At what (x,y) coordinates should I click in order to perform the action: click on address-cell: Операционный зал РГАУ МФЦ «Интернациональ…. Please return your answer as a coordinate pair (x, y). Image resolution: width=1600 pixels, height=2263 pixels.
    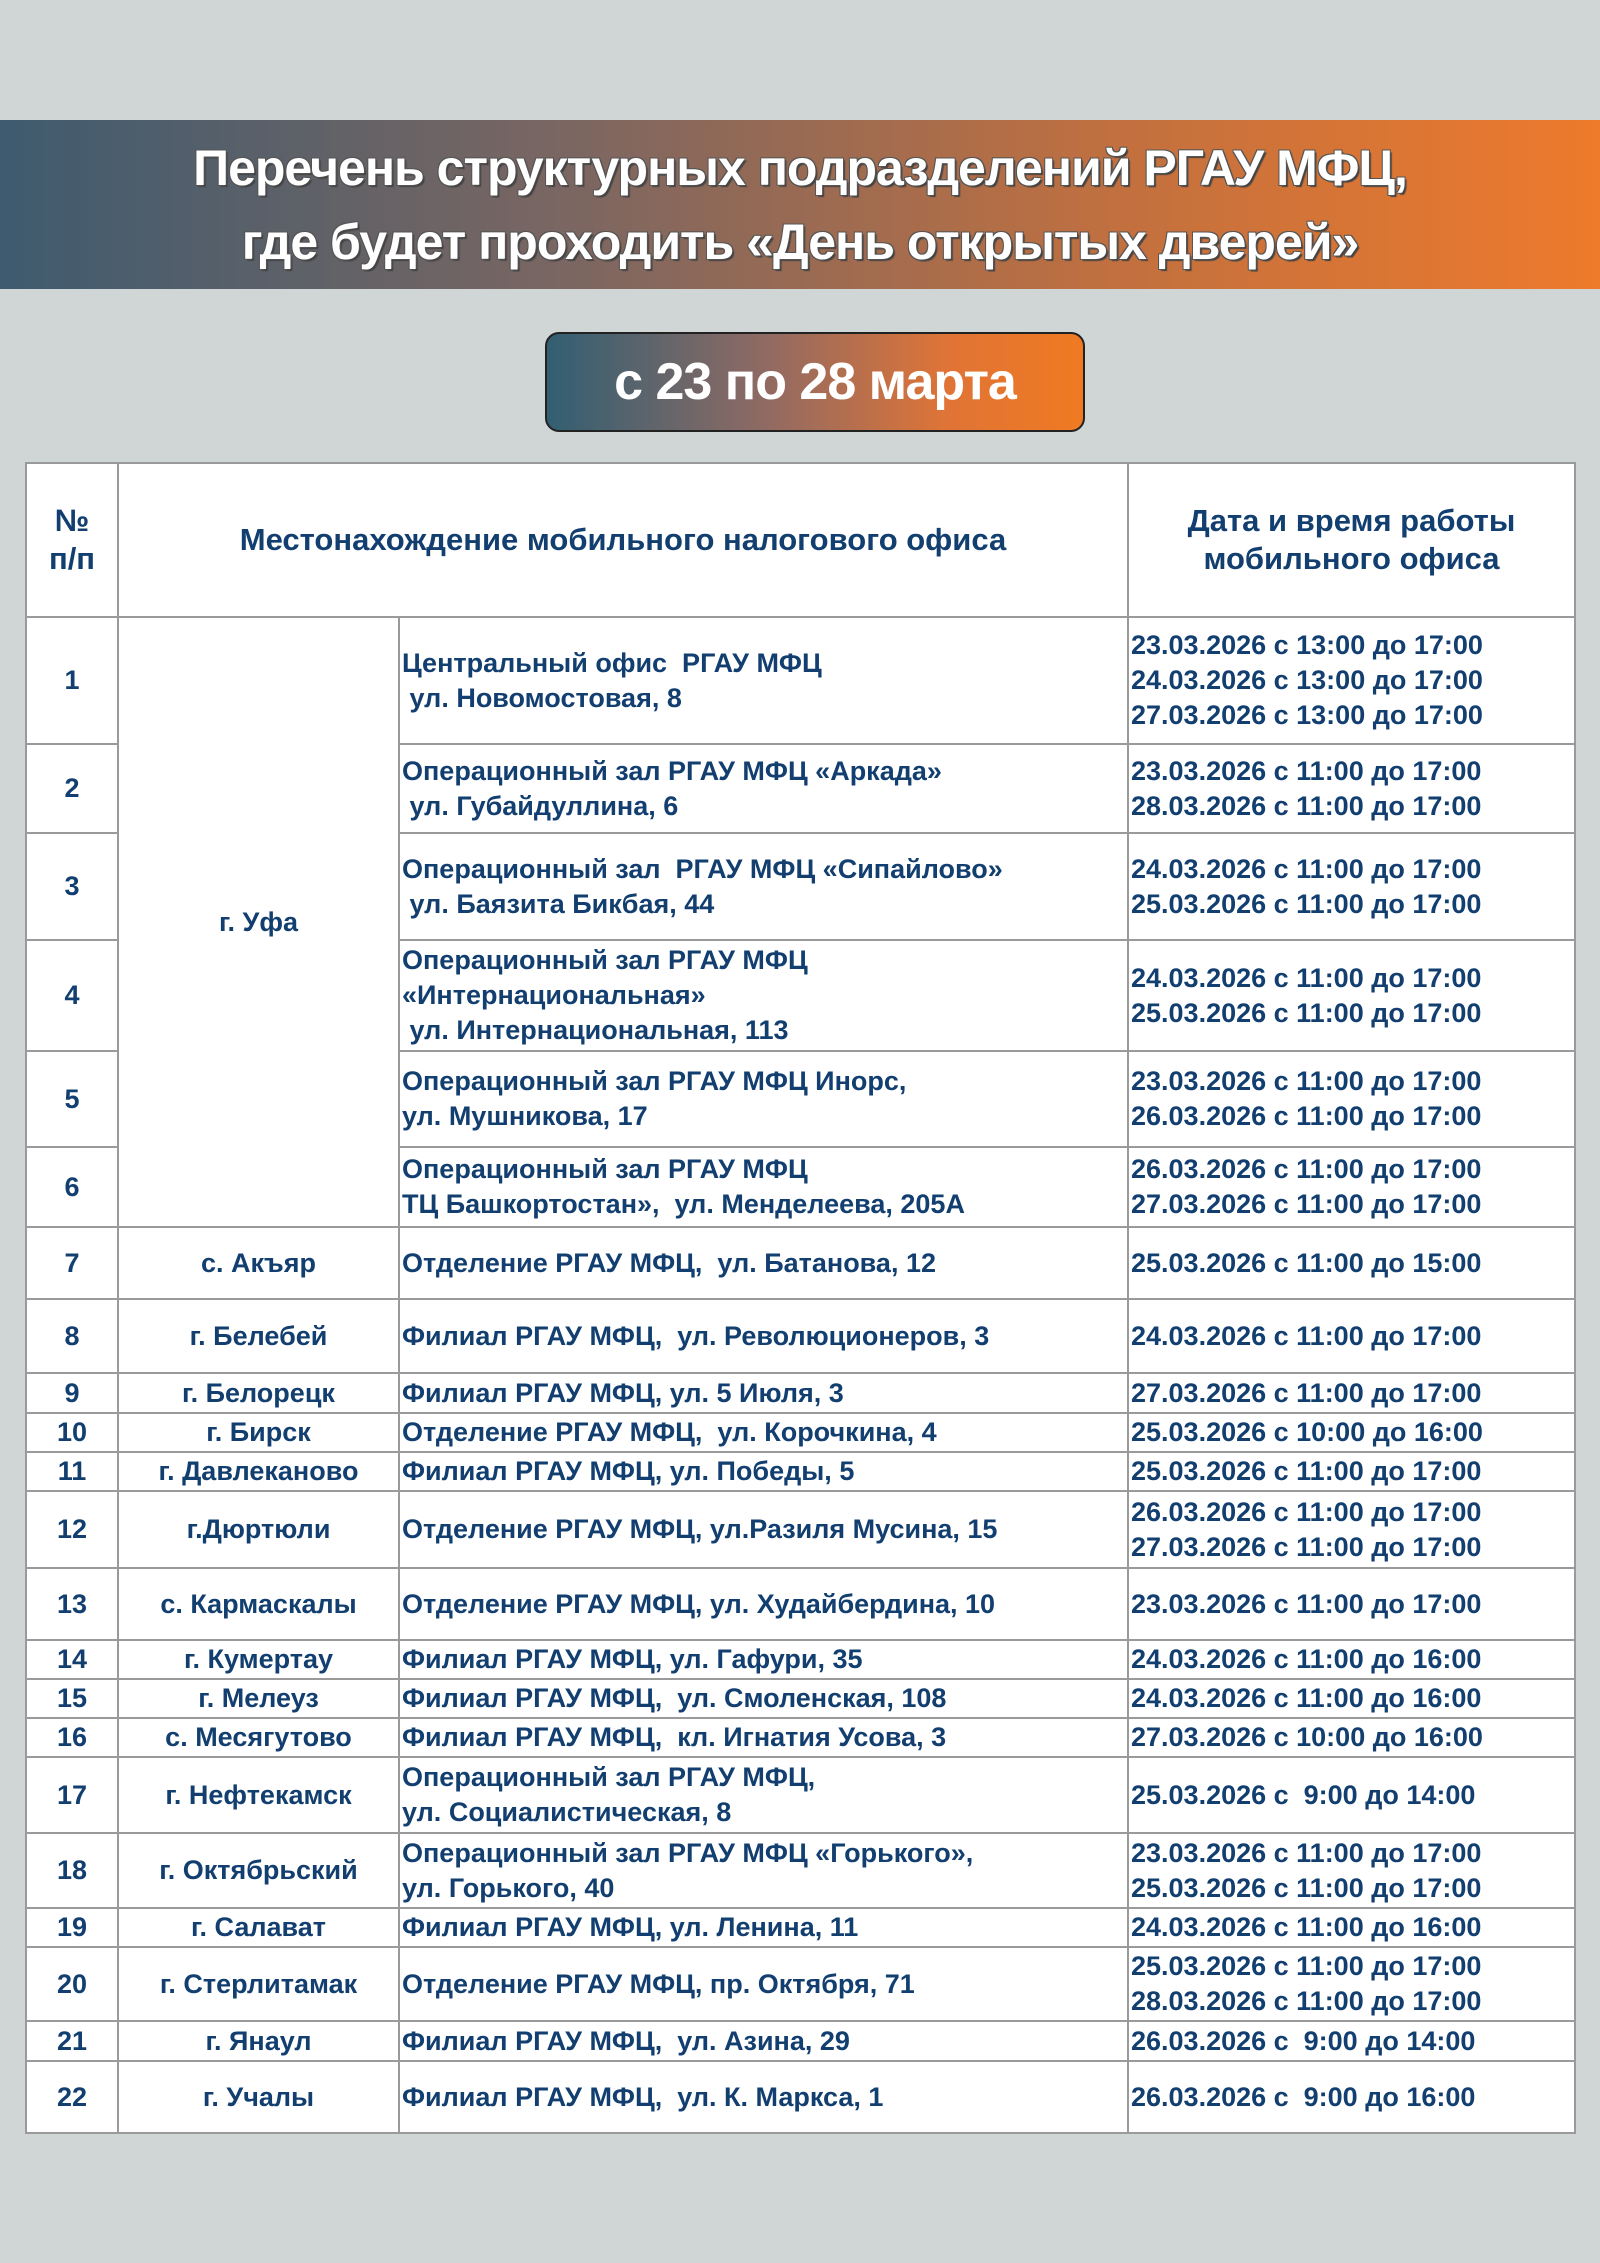
    Looking at the image, I should click on (763, 995).